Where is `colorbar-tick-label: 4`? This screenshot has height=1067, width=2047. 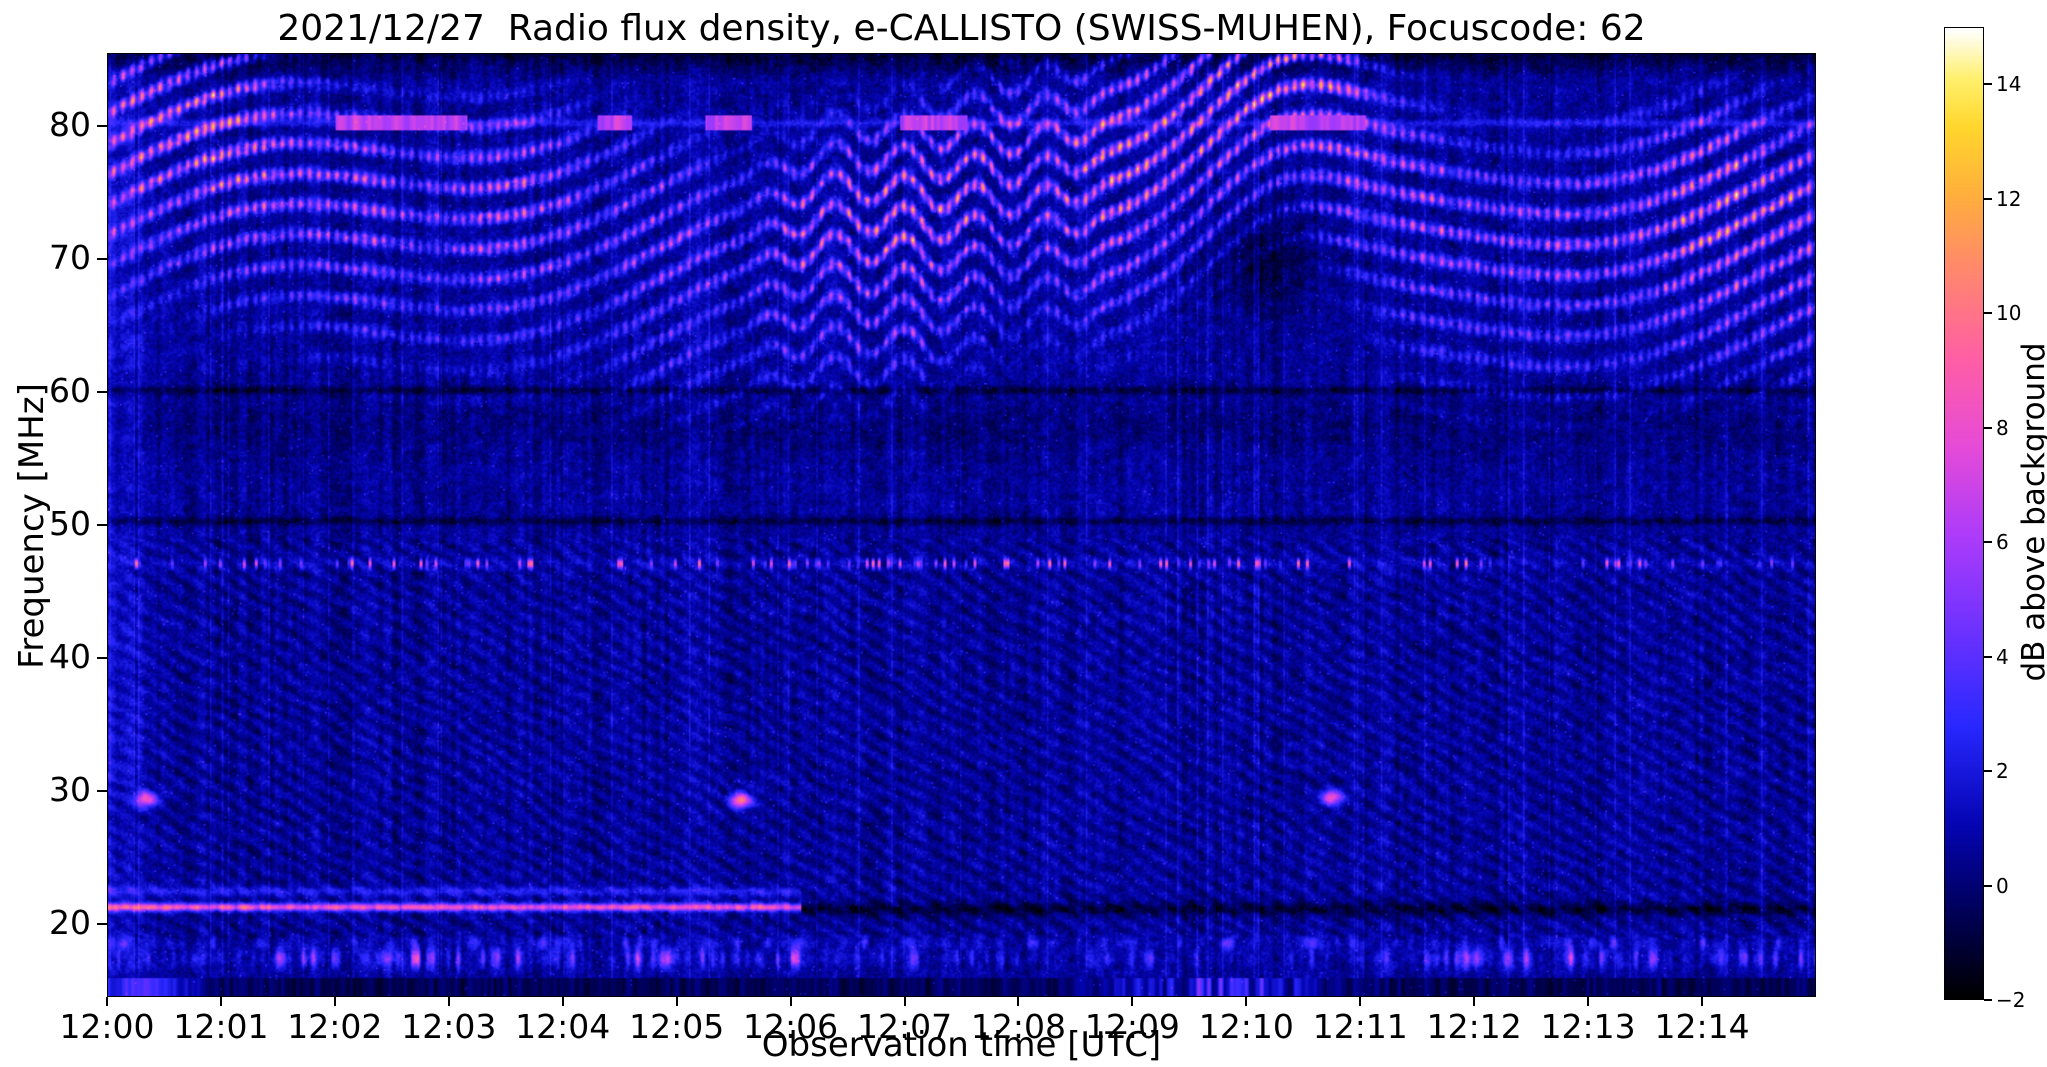
colorbar-tick-label: 4 is located at coordinates (2002, 656).